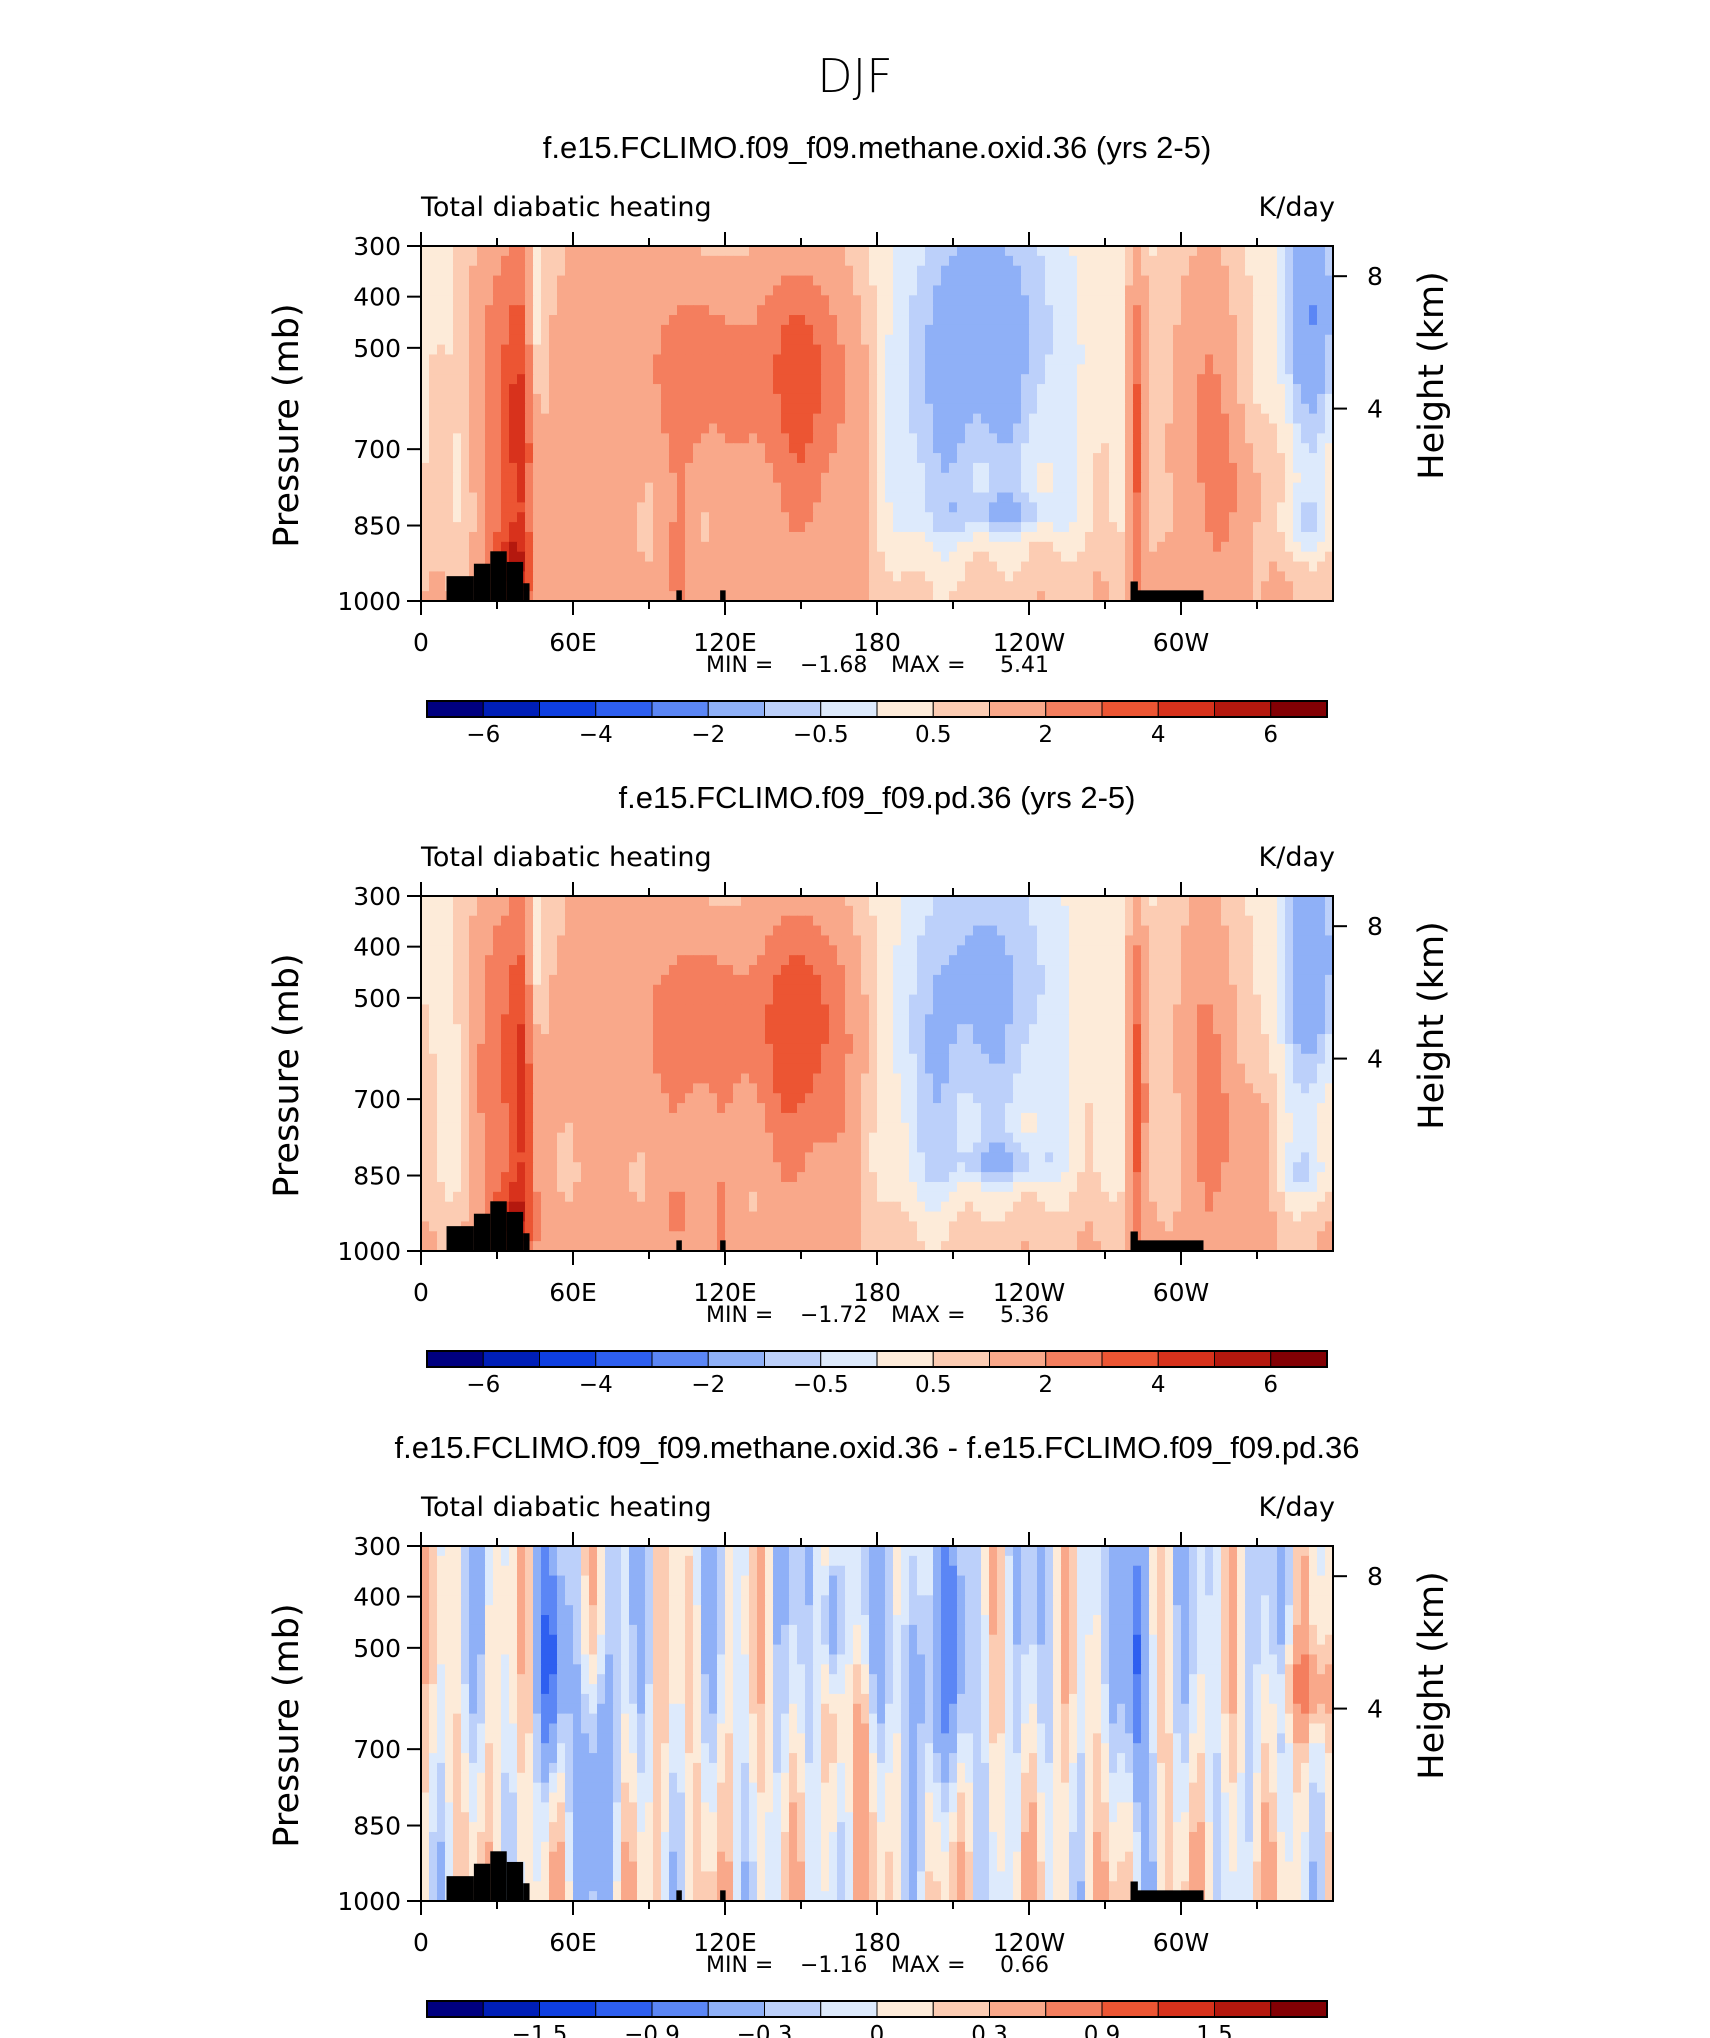 This screenshot has height=2038, width=1710. What do you see at coordinates (739, 665) in the screenshot?
I see `min-label: MIN =` at bounding box center [739, 665].